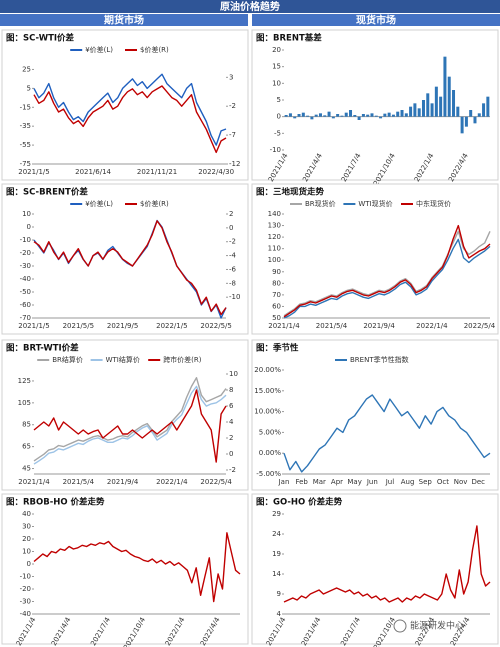 Image resolution: width=500 pixels, height=647 pixels. Describe the element at coordinates (276, 272) in the screenshot. I see `y-tick-label: 90` at that location.